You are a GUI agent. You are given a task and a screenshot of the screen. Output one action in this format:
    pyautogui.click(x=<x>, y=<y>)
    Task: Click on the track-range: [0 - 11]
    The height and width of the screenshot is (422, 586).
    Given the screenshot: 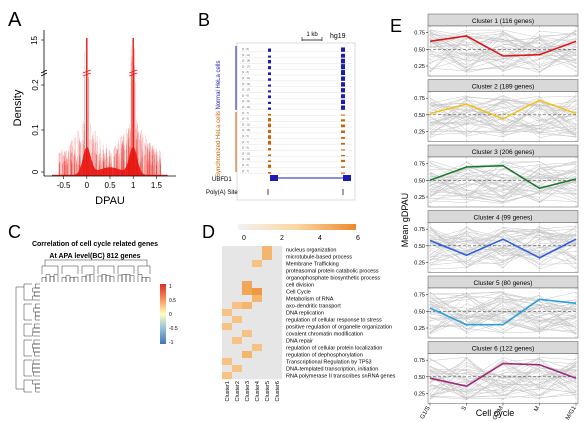 What is the action you would take?
    pyautogui.click(x=246, y=153)
    